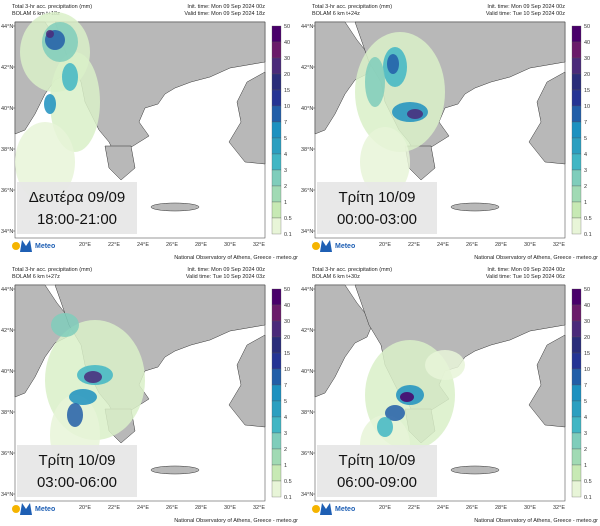  Describe the element at coordinates (287, 59) in the screenshot. I see `colorbar-label: 30` at that location.